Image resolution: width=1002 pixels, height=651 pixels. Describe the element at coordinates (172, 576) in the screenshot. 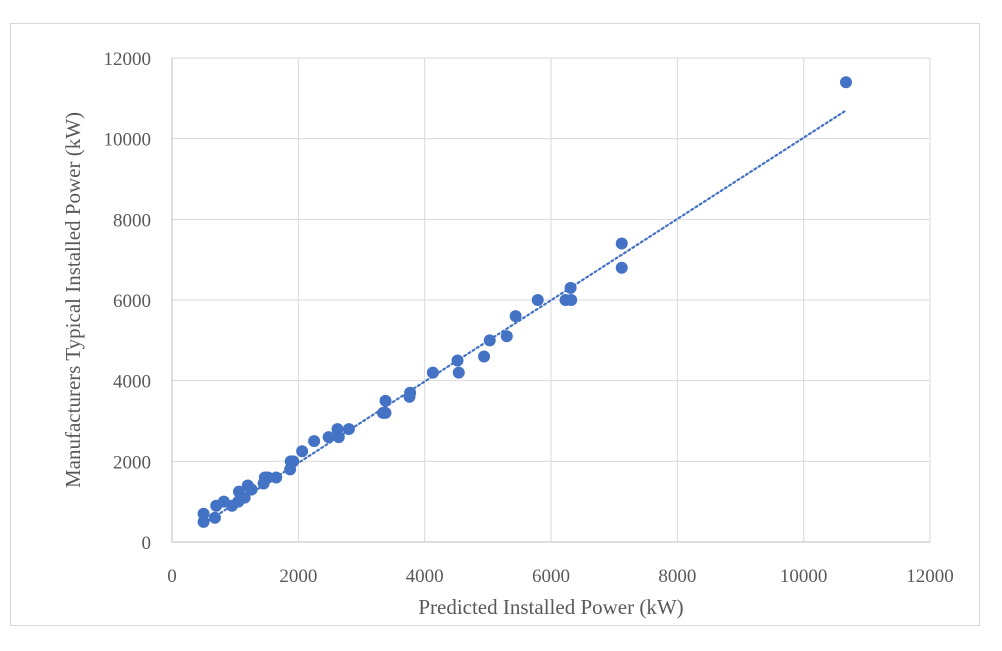

I see `x-tick-label: 0` at that location.